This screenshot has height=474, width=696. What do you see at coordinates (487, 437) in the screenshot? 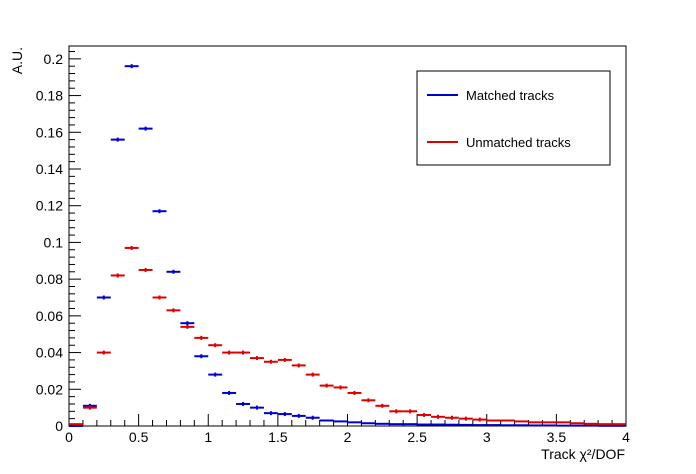
I see `x-tick-label: 3` at bounding box center [487, 437].